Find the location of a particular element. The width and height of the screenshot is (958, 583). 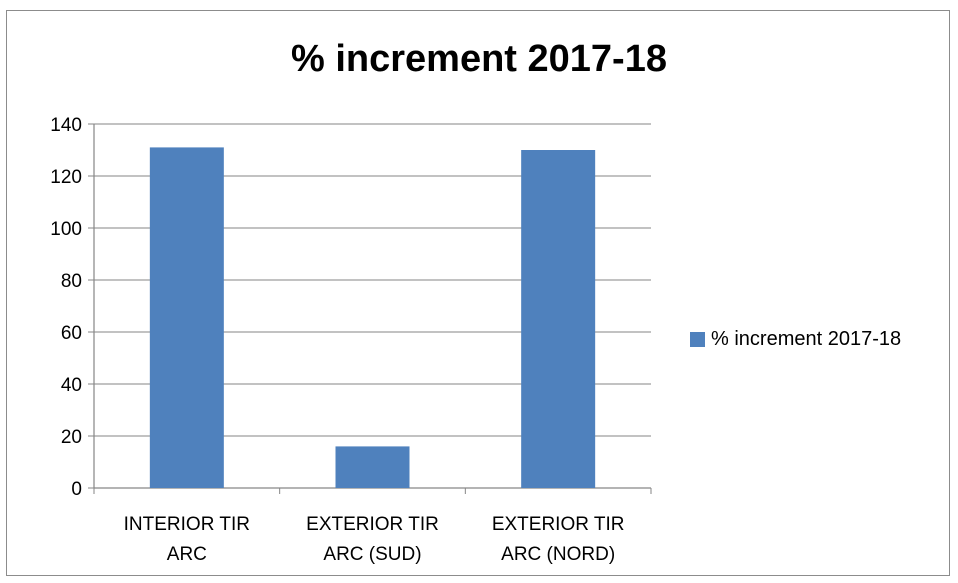

y-tick-label: 100 is located at coordinates (66, 229).